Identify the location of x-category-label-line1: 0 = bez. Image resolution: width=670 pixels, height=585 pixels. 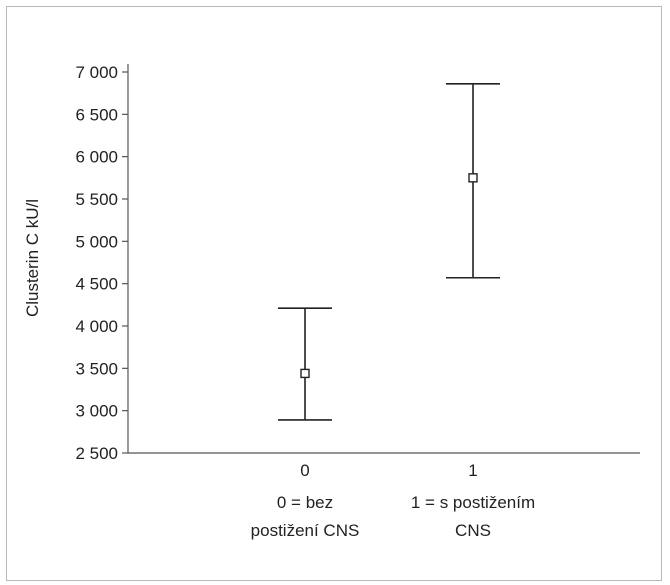
(305, 502).